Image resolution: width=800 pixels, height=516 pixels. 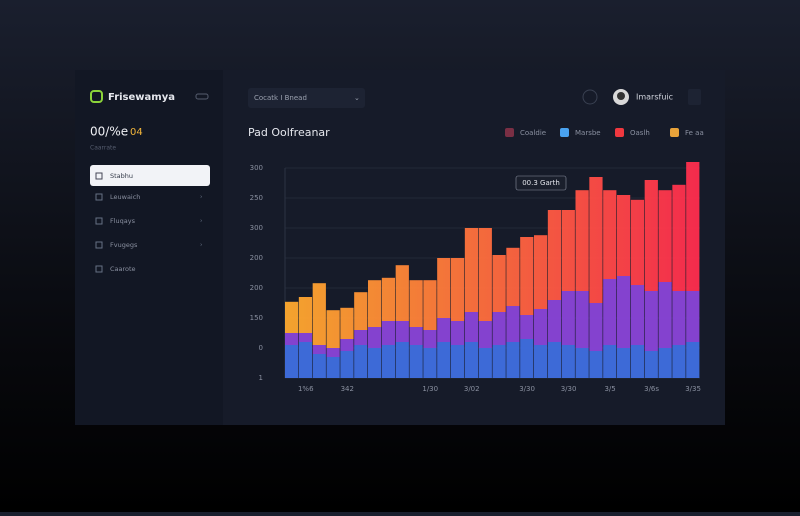 I want to click on x-tick-label: 3/5, so click(x=609, y=389).